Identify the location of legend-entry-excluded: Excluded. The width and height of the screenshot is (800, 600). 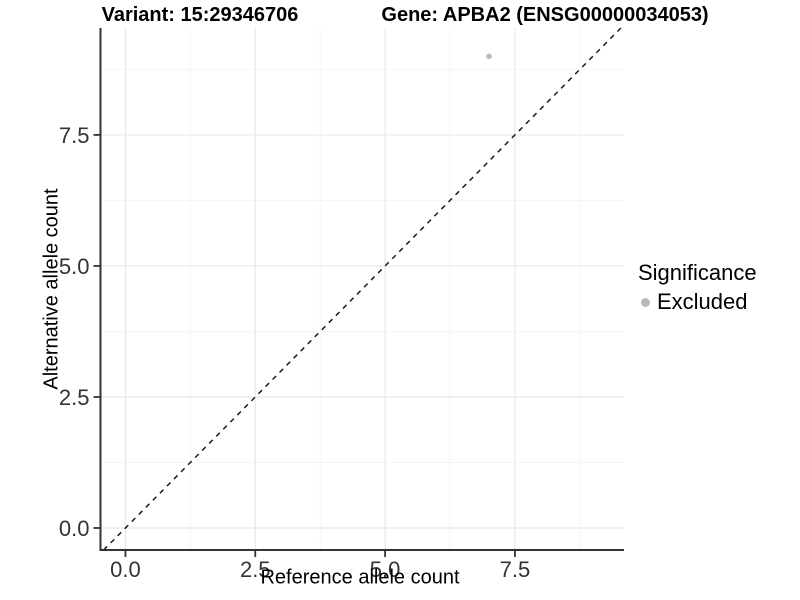
(697, 302).